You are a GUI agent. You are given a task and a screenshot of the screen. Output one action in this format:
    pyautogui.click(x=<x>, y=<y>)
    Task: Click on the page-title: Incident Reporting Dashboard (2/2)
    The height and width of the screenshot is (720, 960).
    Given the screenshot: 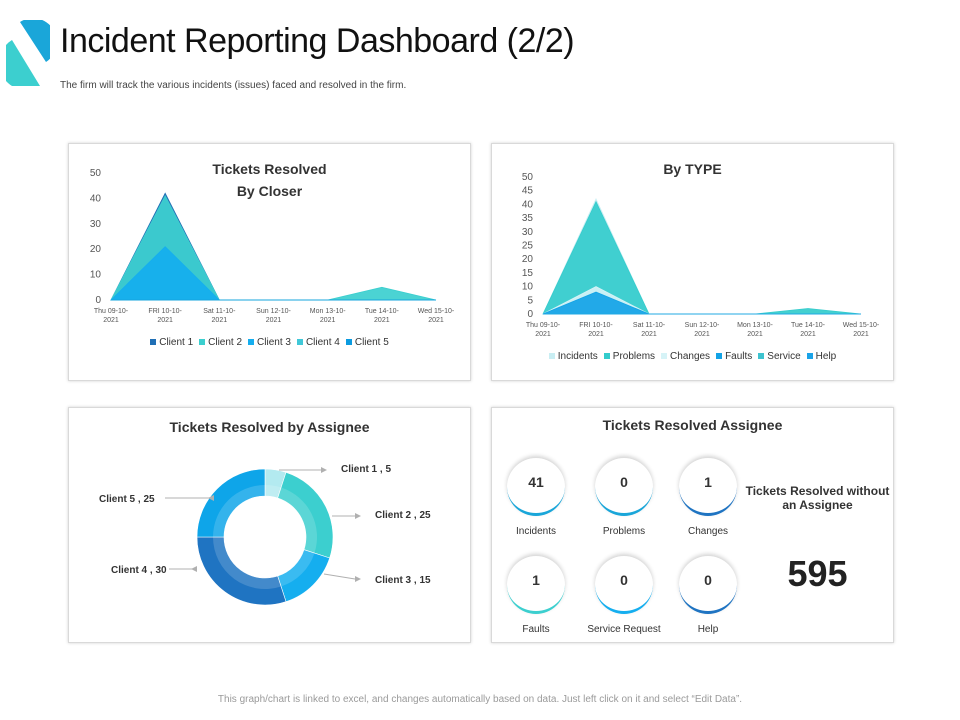 What is the action you would take?
    pyautogui.click(x=317, y=41)
    